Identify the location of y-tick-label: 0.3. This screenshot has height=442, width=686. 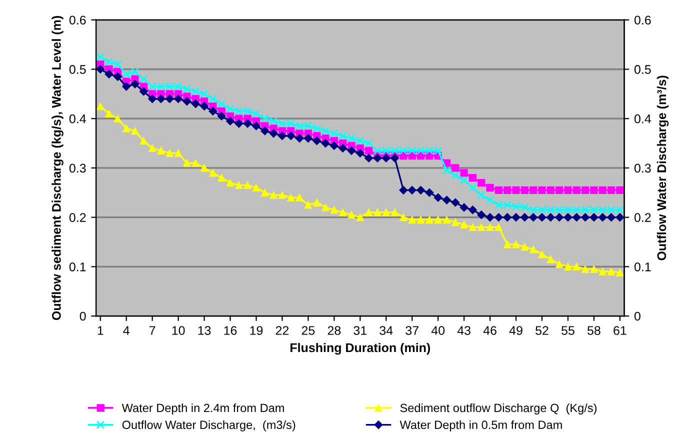
(77, 168).